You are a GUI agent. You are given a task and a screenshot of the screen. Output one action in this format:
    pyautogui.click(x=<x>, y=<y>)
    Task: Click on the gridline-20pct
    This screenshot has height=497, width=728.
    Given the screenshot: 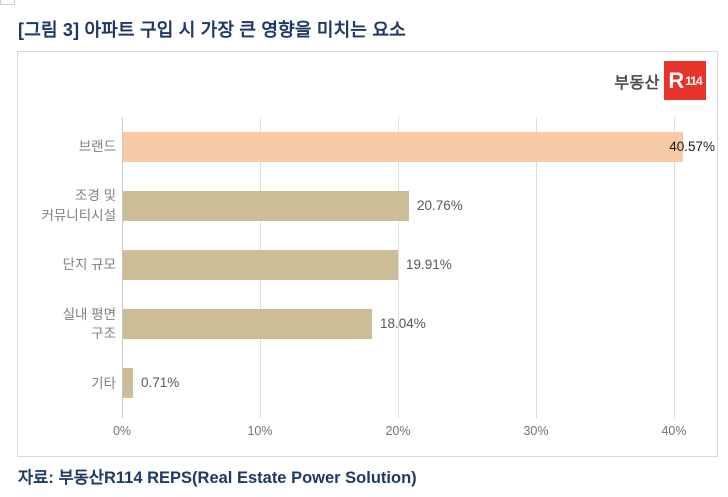 What is the action you would take?
    pyautogui.click(x=398, y=267)
    